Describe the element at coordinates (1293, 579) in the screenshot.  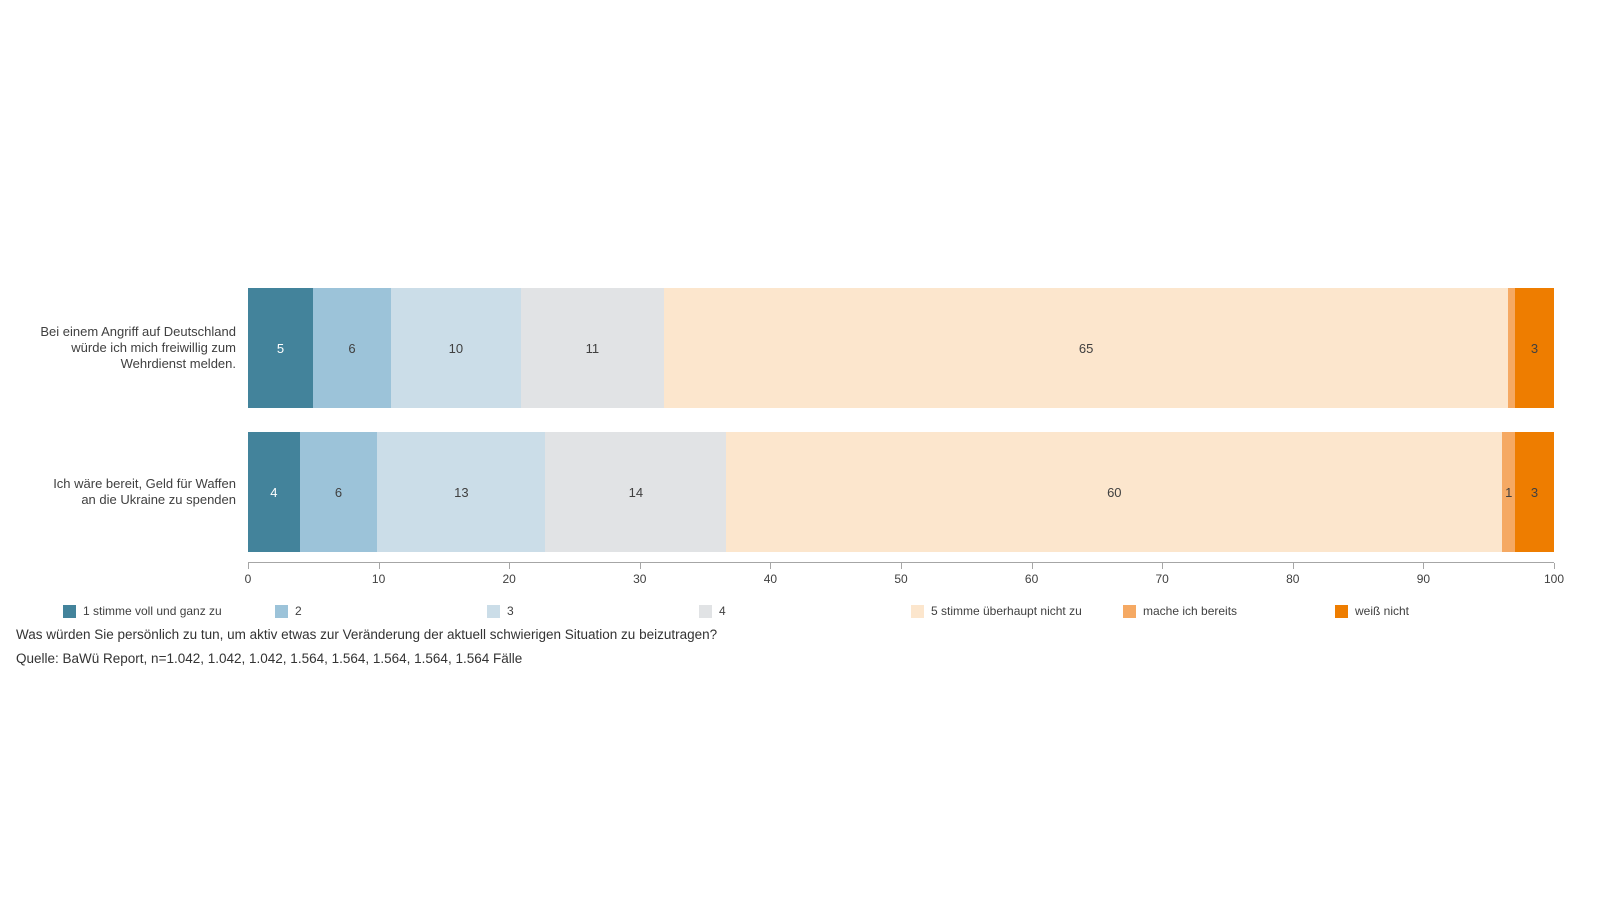
I see `x-tick-label: 80` at that location.